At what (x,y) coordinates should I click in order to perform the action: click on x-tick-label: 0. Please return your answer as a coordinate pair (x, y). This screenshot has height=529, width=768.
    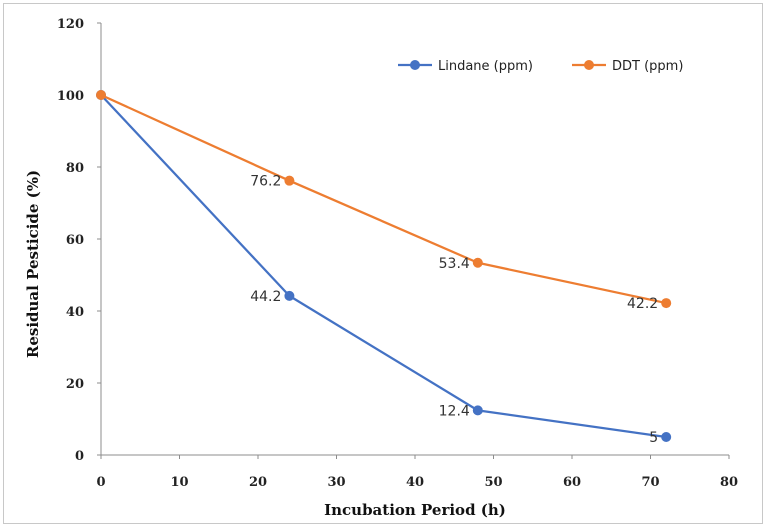
    Looking at the image, I should click on (100, 482).